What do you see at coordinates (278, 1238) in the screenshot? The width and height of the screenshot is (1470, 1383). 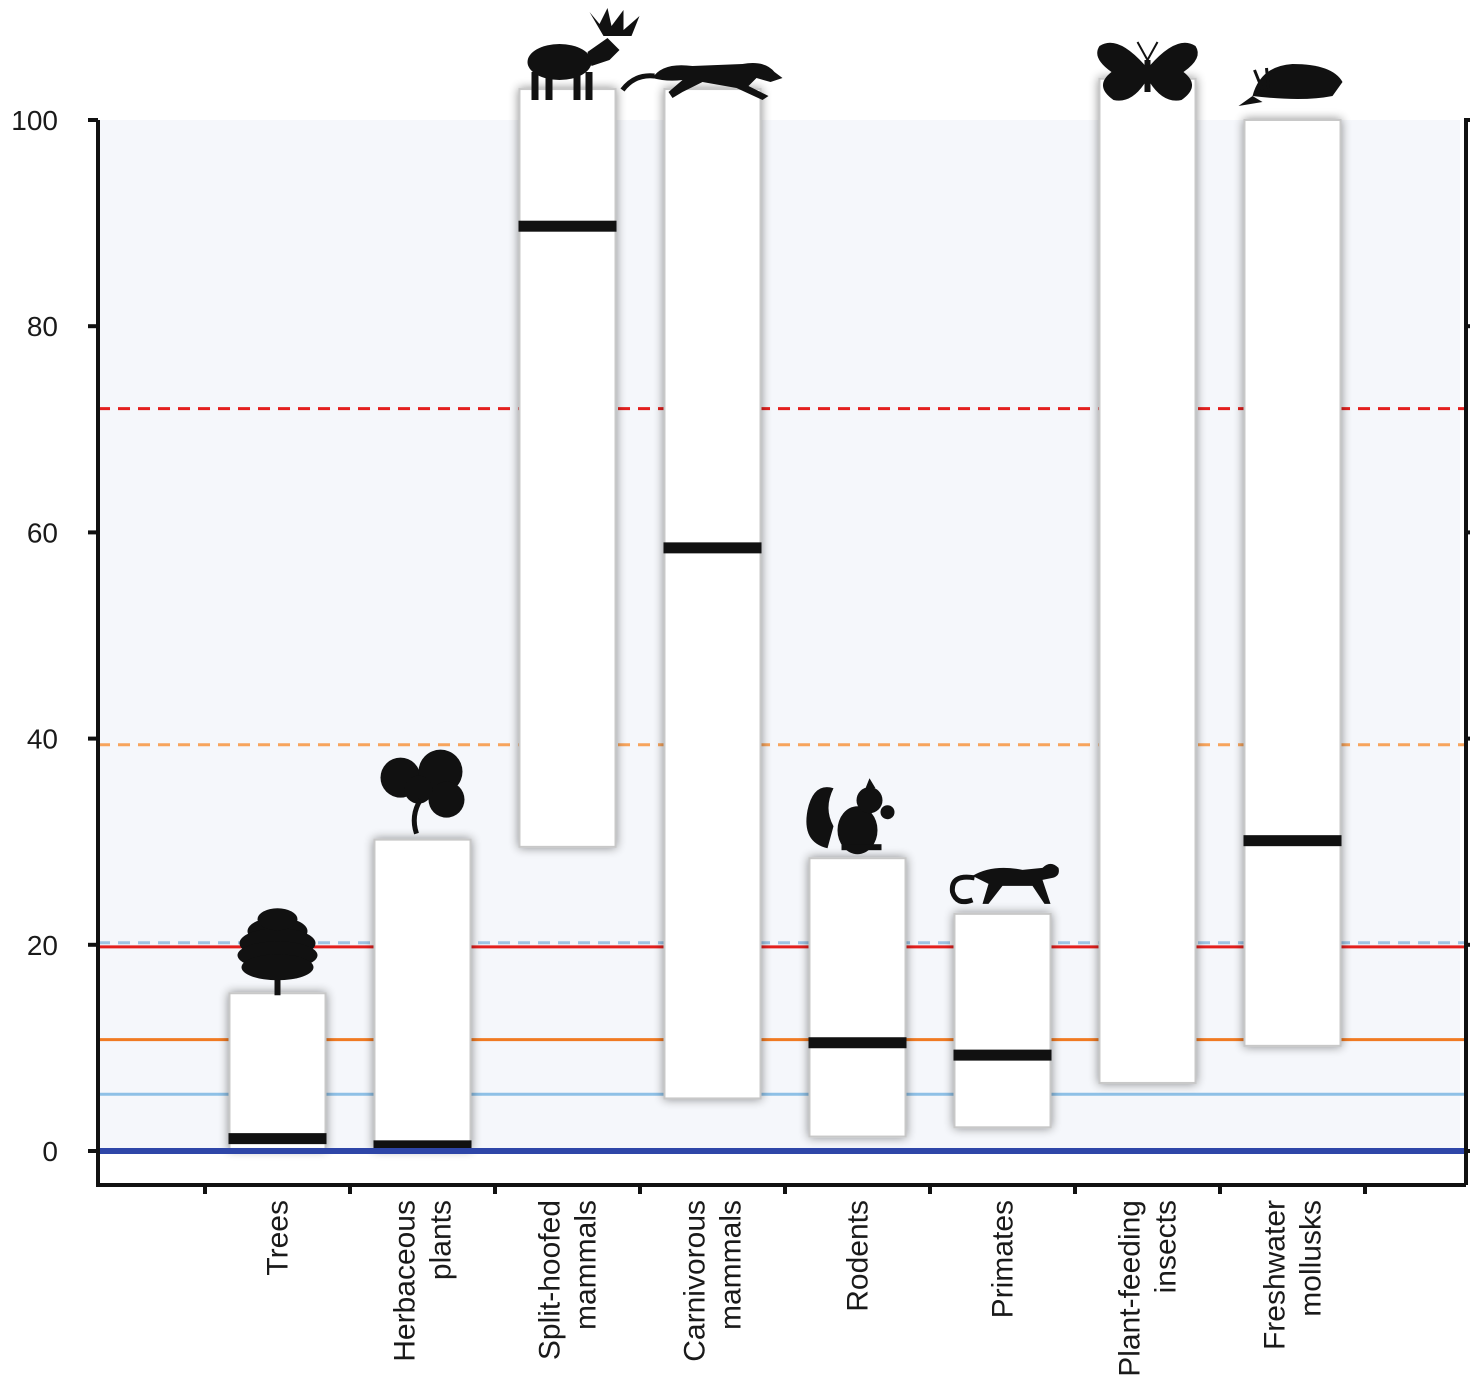 I see `category-label-0-0: Trees` at bounding box center [278, 1238].